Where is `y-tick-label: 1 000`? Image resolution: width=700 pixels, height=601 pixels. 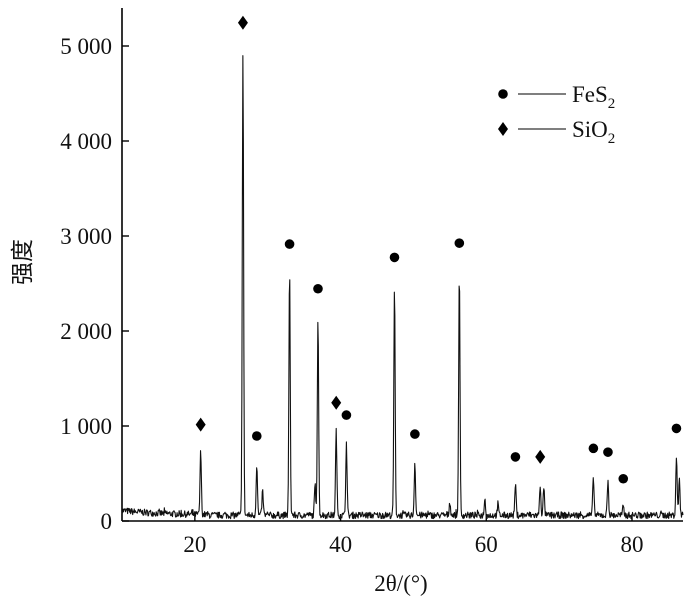 y-tick-label: 1 000 is located at coordinates (86, 426).